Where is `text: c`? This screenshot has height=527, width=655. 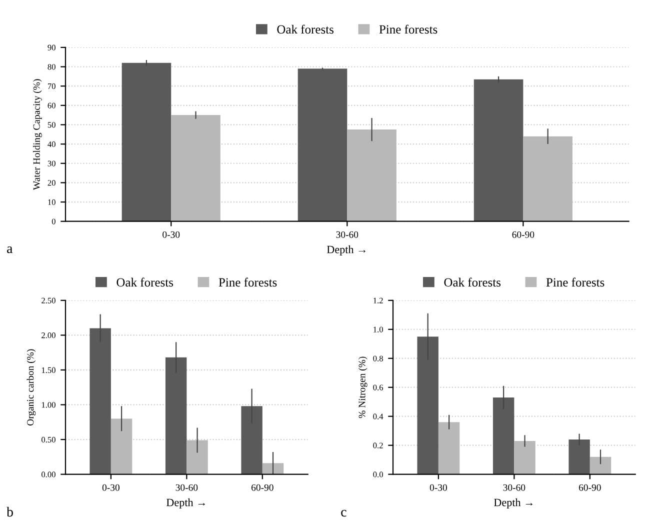 text: c is located at coordinates (343, 513).